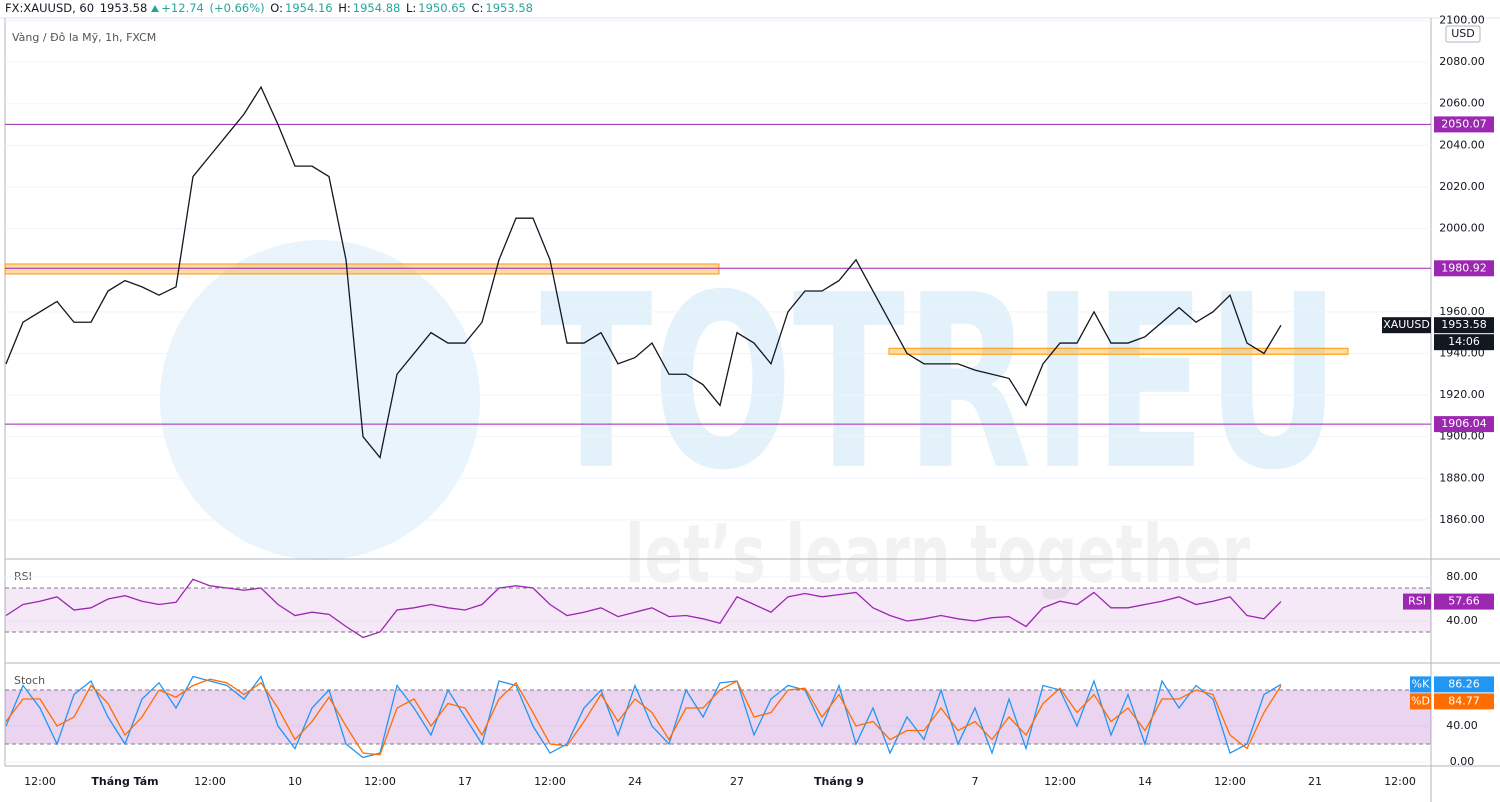  Describe the element at coordinates (1462, 436) in the screenshot. I see `y-tick-label: 1900.00` at that location.